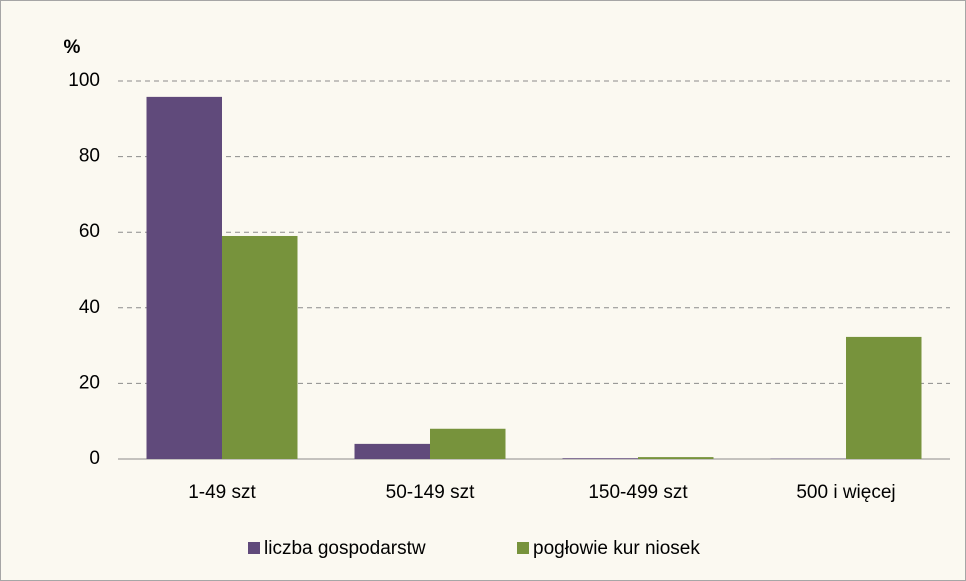  What do you see at coordinates (222, 492) in the screenshot?
I see `x-tick-label: 1-49 szt` at bounding box center [222, 492].